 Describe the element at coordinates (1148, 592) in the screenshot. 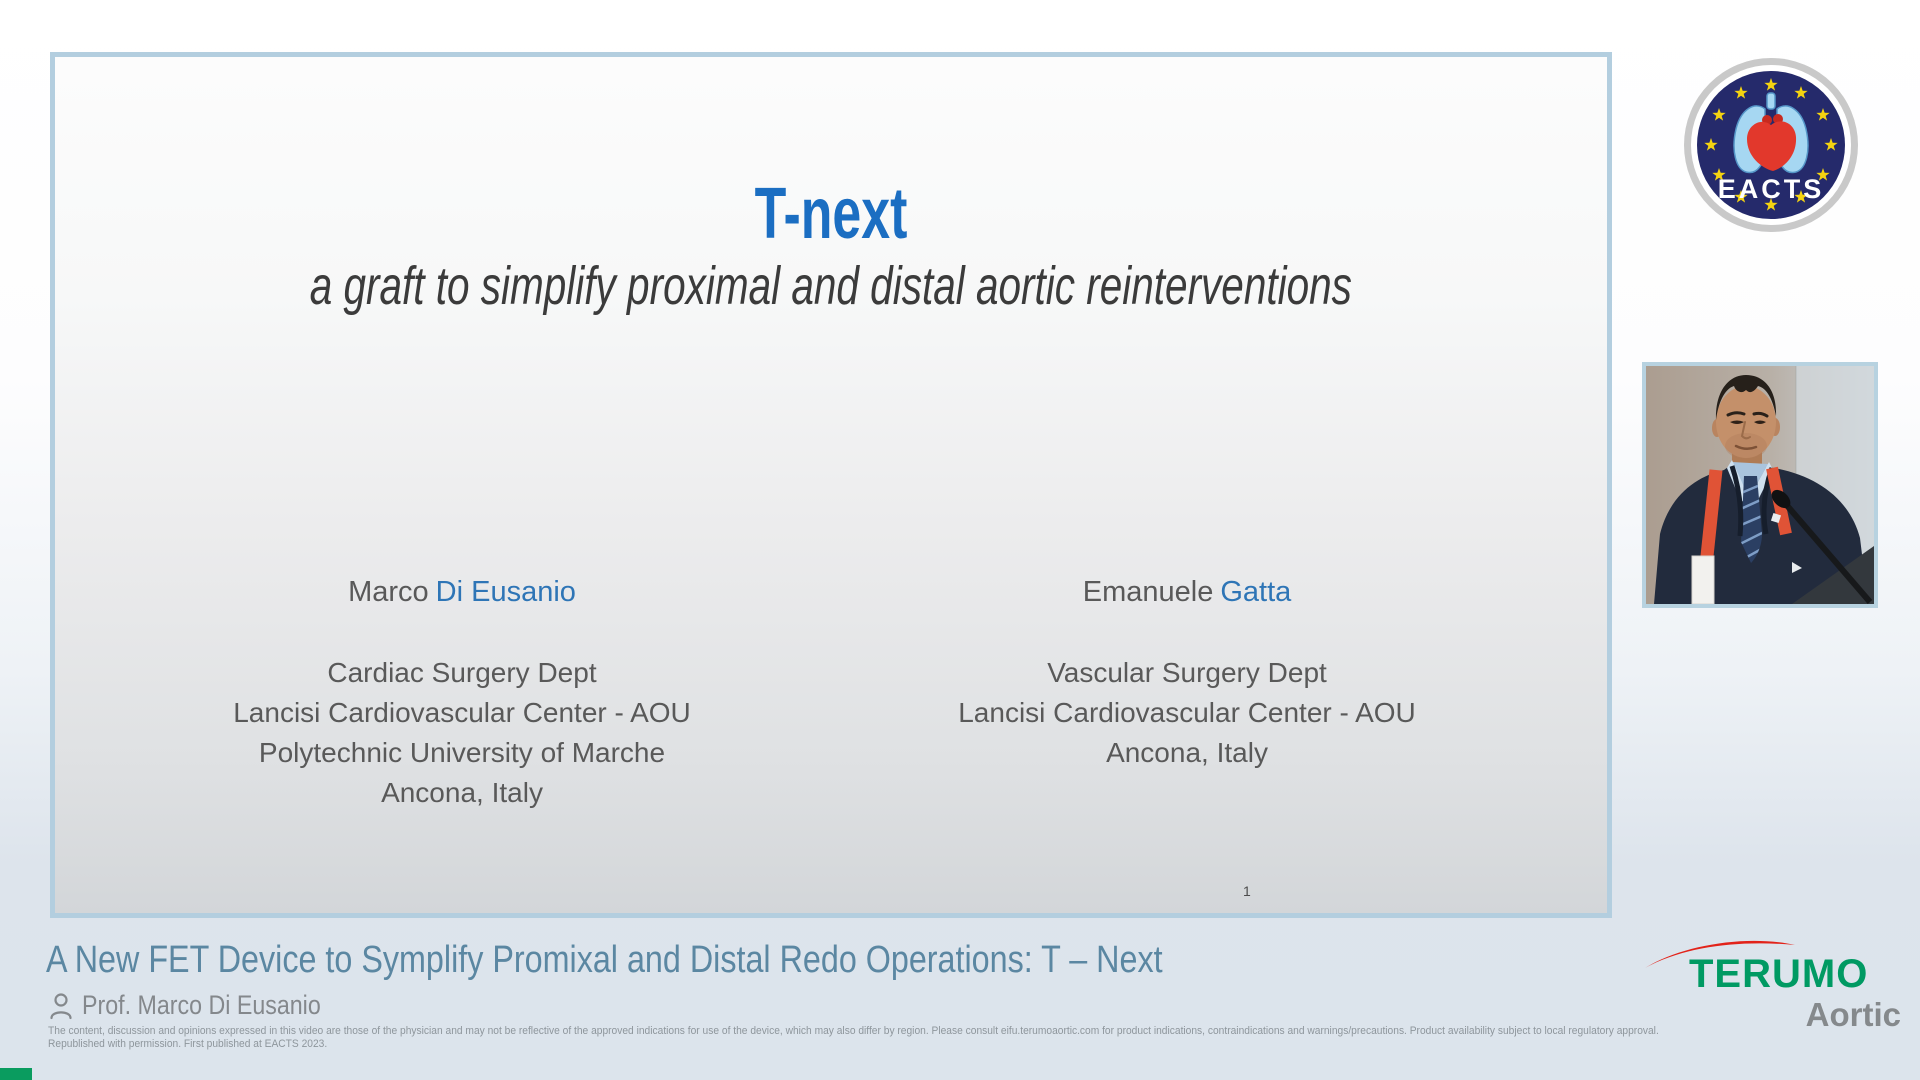

I see `author-first-name: Emanuele` at that location.